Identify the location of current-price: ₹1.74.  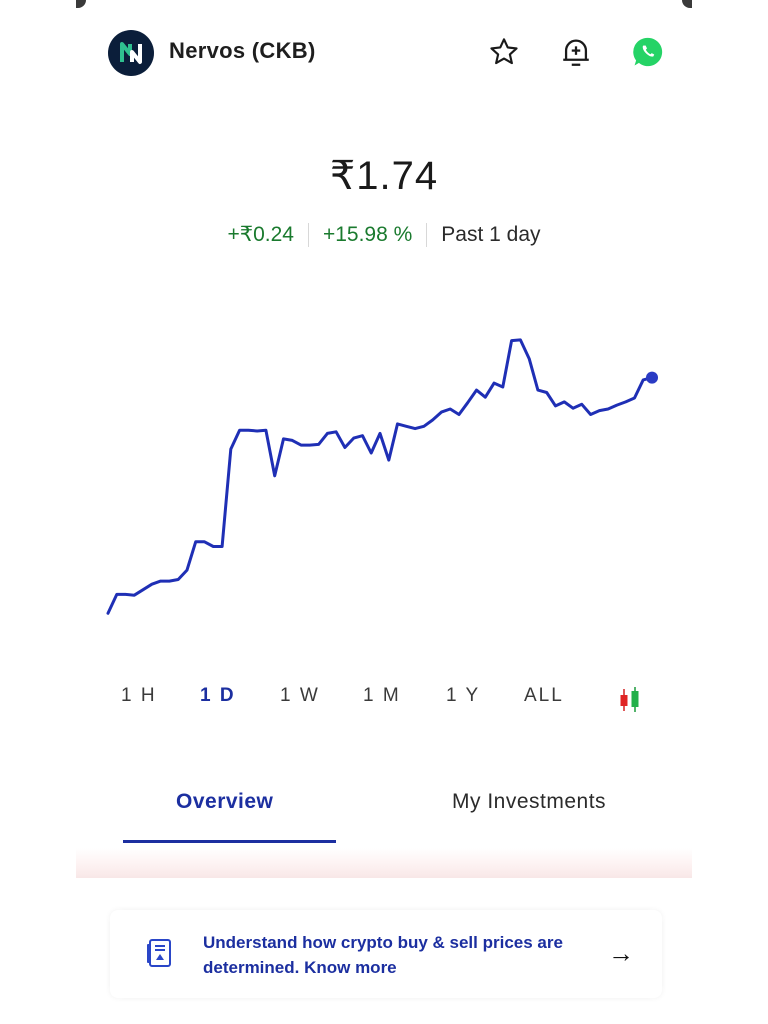
(384, 176).